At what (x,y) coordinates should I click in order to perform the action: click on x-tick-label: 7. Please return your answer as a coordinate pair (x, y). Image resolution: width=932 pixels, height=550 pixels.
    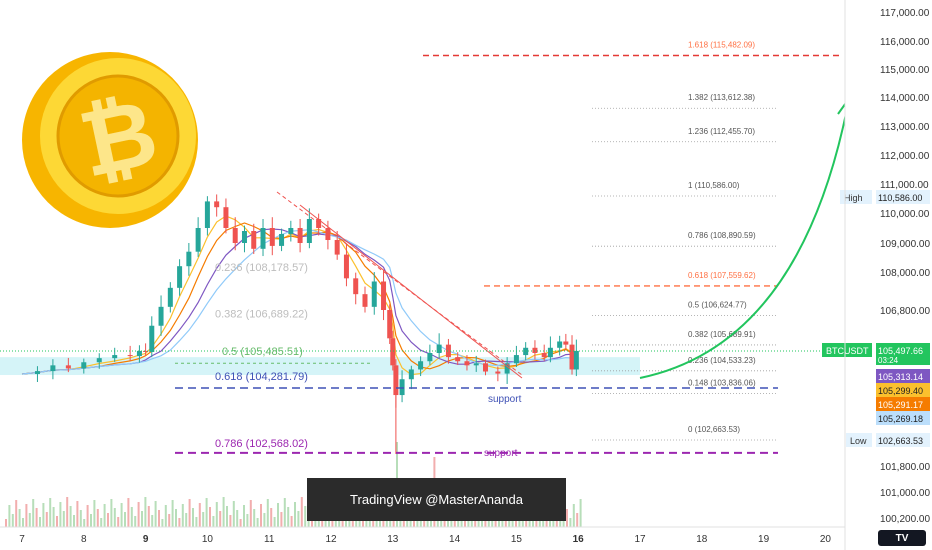
    Looking at the image, I should click on (22, 539).